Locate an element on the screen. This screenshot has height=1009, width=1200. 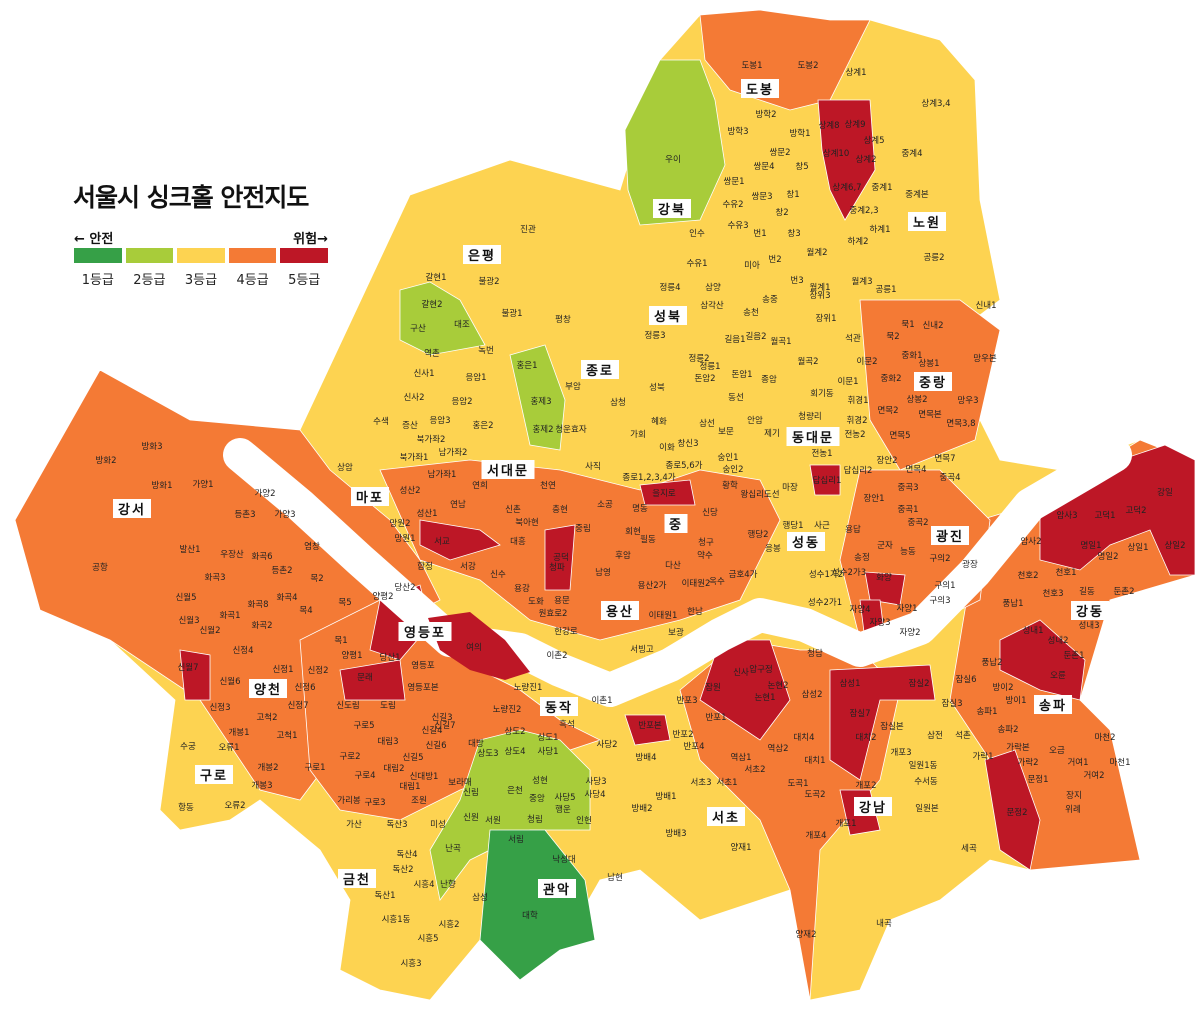
dong-label: 가양2 is located at coordinates (264, 493).